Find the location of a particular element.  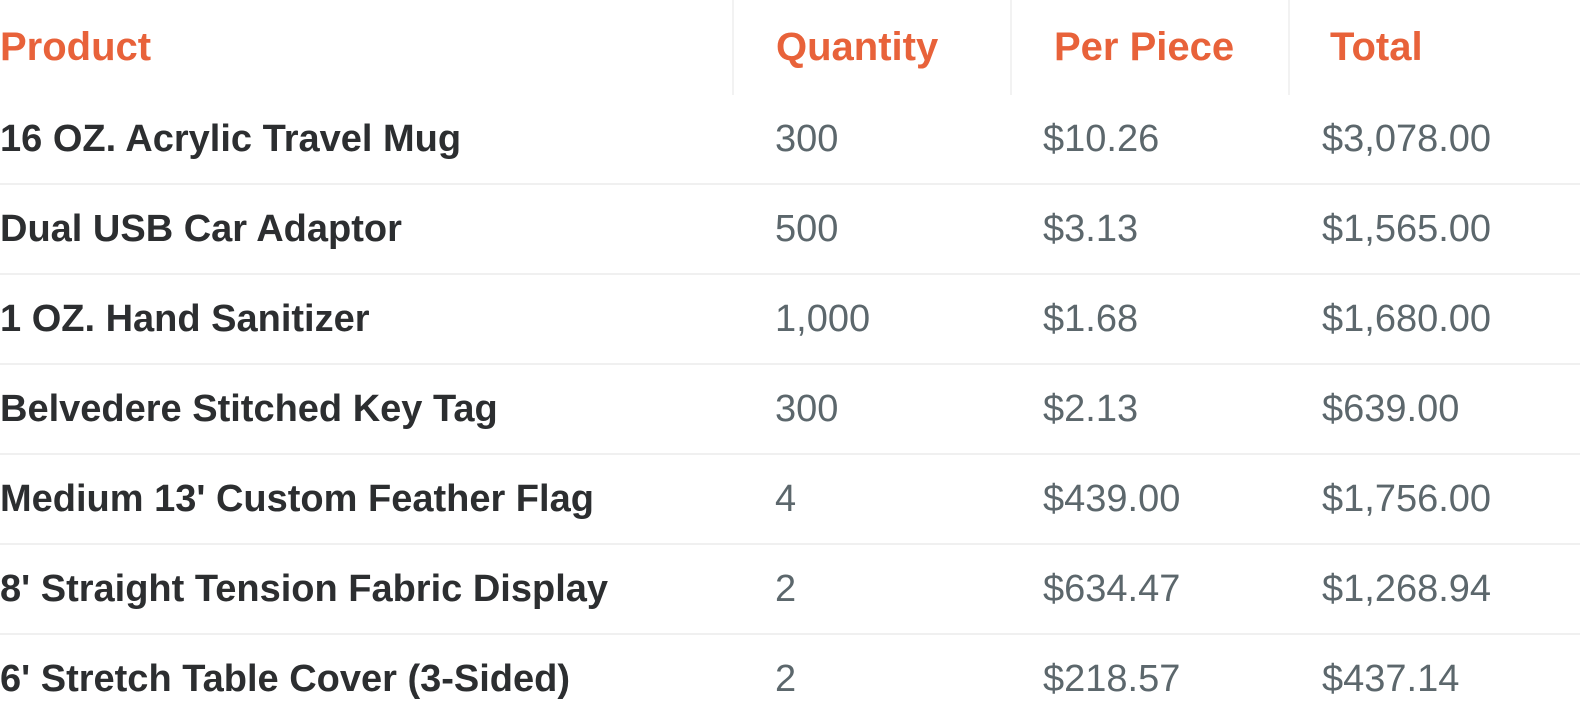

header-total: Total is located at coordinates (1434, 47).